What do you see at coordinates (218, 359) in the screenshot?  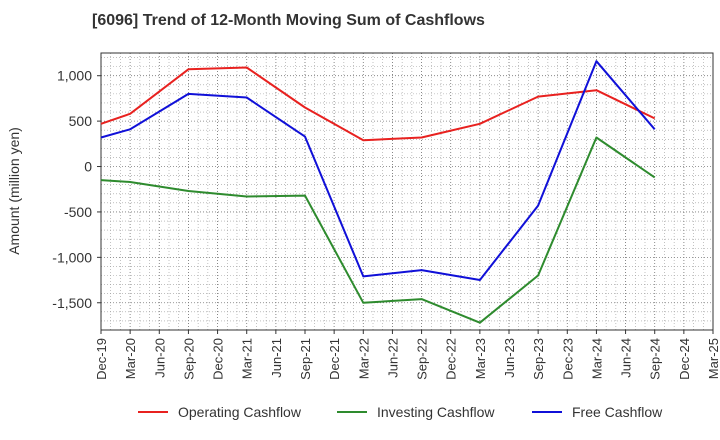 I see `x-tick-label: Dec-20` at bounding box center [218, 359].